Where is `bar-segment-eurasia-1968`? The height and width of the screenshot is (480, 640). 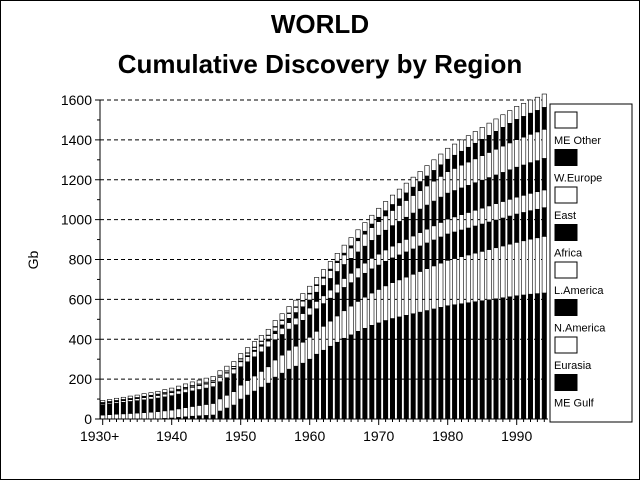
bar-segment-eurasia-1968 is located at coordinates (365, 312).